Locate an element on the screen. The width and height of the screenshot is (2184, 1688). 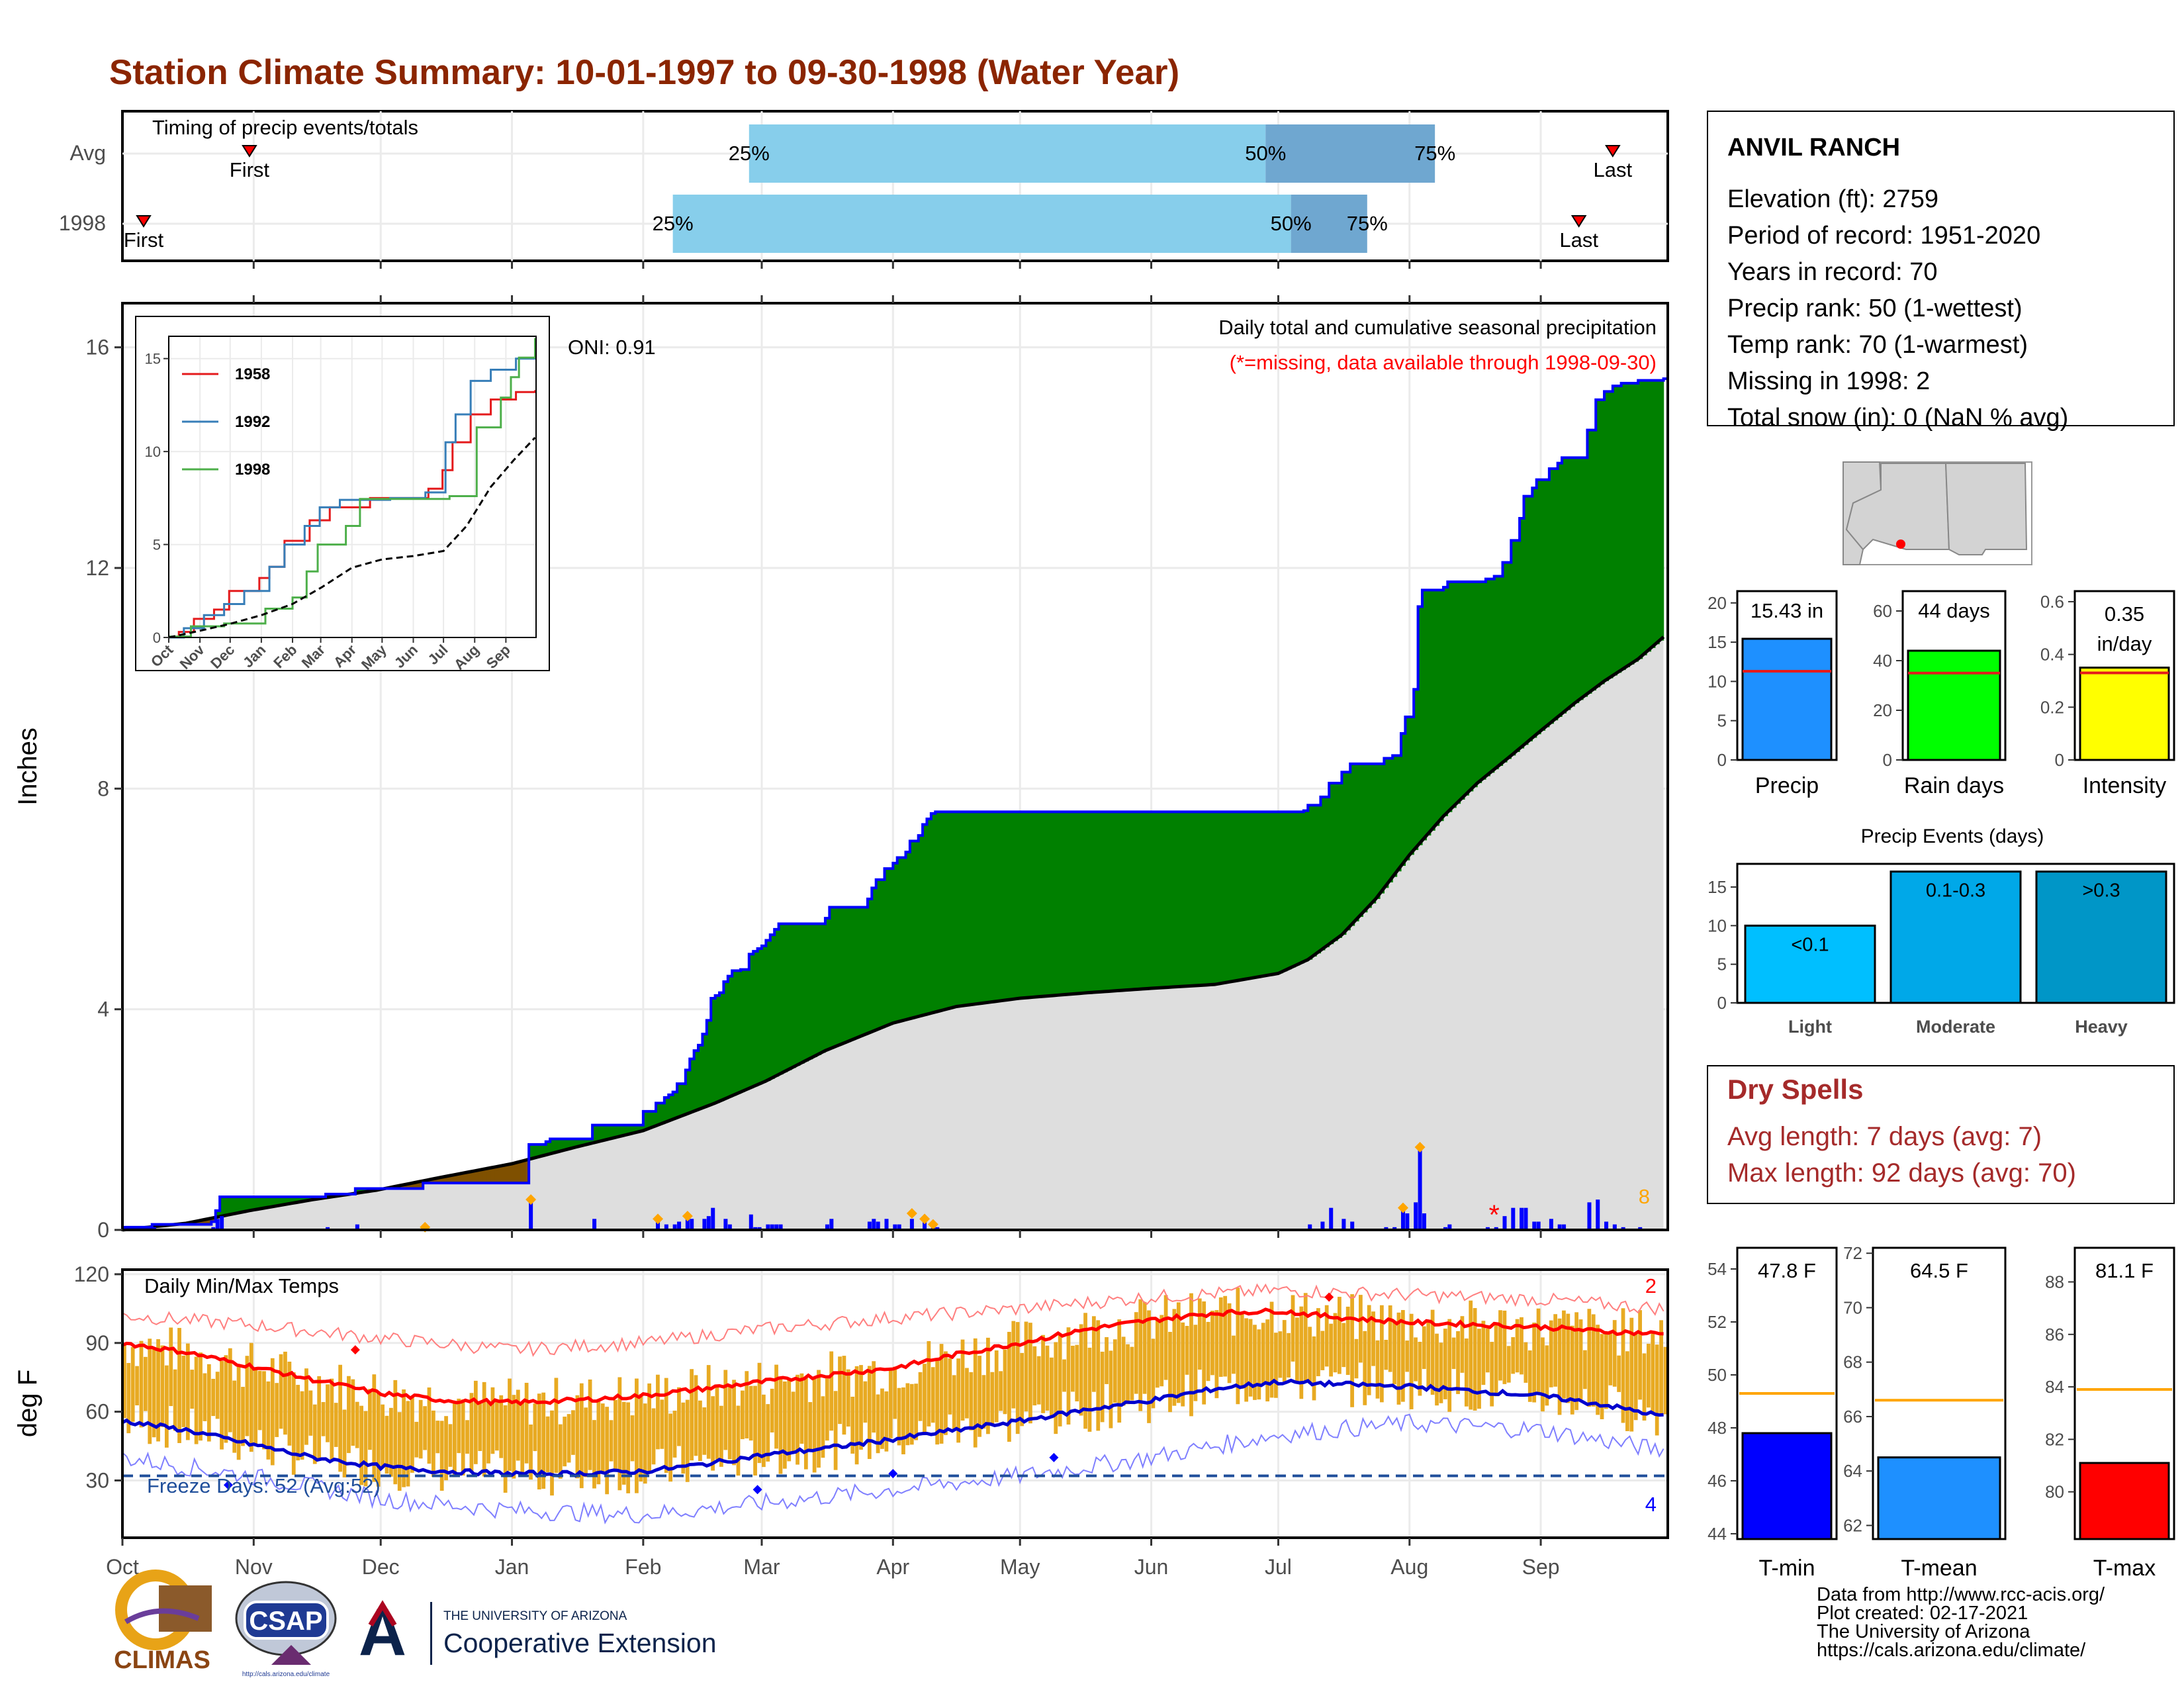
temp-ytick-label-120: 120 is located at coordinates (92, 1274).